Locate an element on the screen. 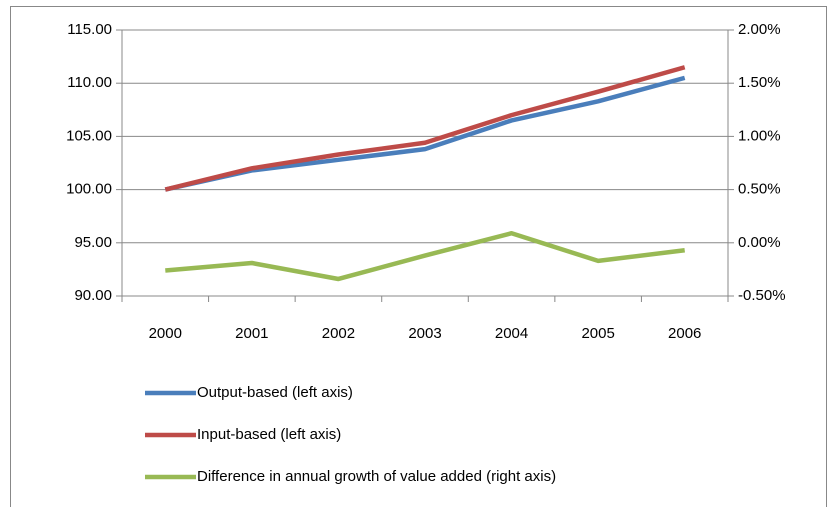 The height and width of the screenshot is (507, 834). x-tick-label: 2006 is located at coordinates (684, 333).